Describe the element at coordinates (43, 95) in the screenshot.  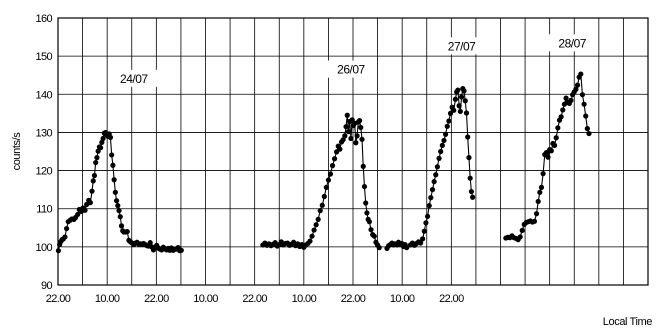
I see `y-tick-label: 140` at that location.